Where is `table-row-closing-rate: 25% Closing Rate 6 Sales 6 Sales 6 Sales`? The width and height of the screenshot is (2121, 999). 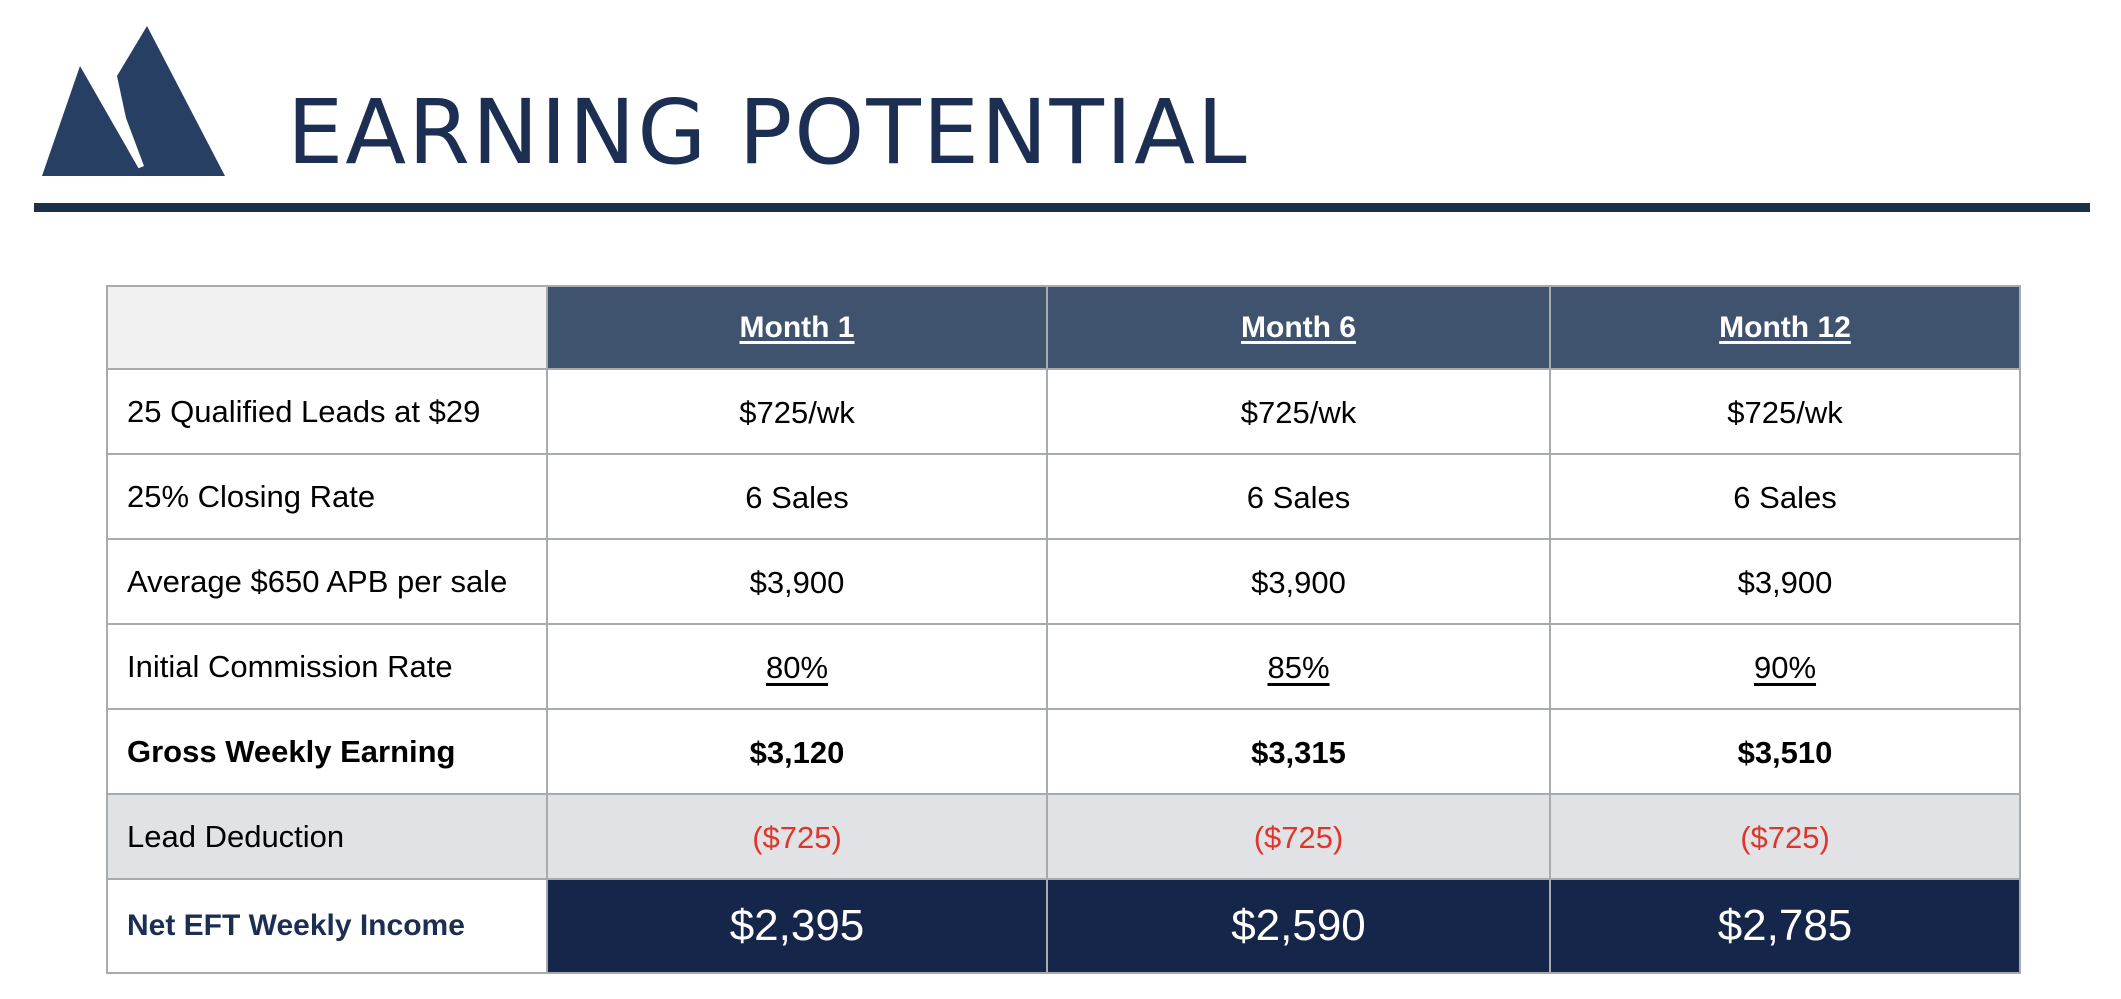 table-row-closing-rate: 25% Closing Rate 6 Sales 6 Sales 6 Sales is located at coordinates (1063, 496).